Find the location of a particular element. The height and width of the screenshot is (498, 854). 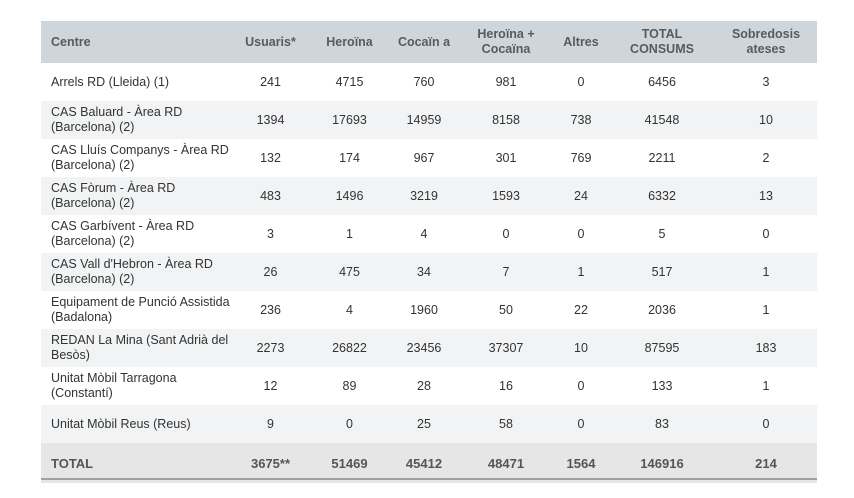

value-cell: 22 is located at coordinates (581, 309).